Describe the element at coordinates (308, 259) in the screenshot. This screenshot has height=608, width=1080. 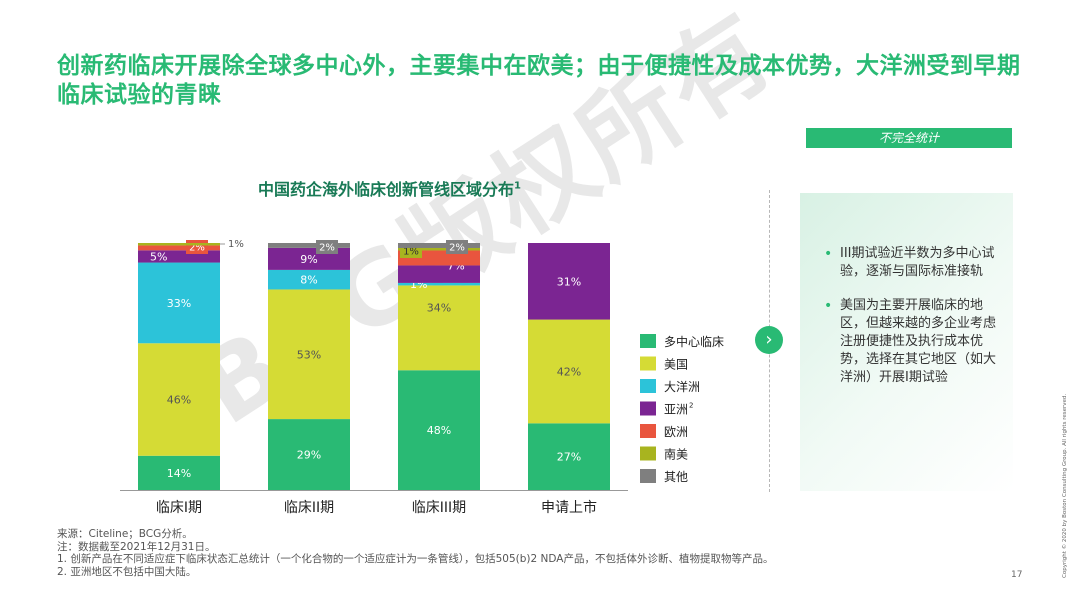
I see `data-label: 9%` at that location.